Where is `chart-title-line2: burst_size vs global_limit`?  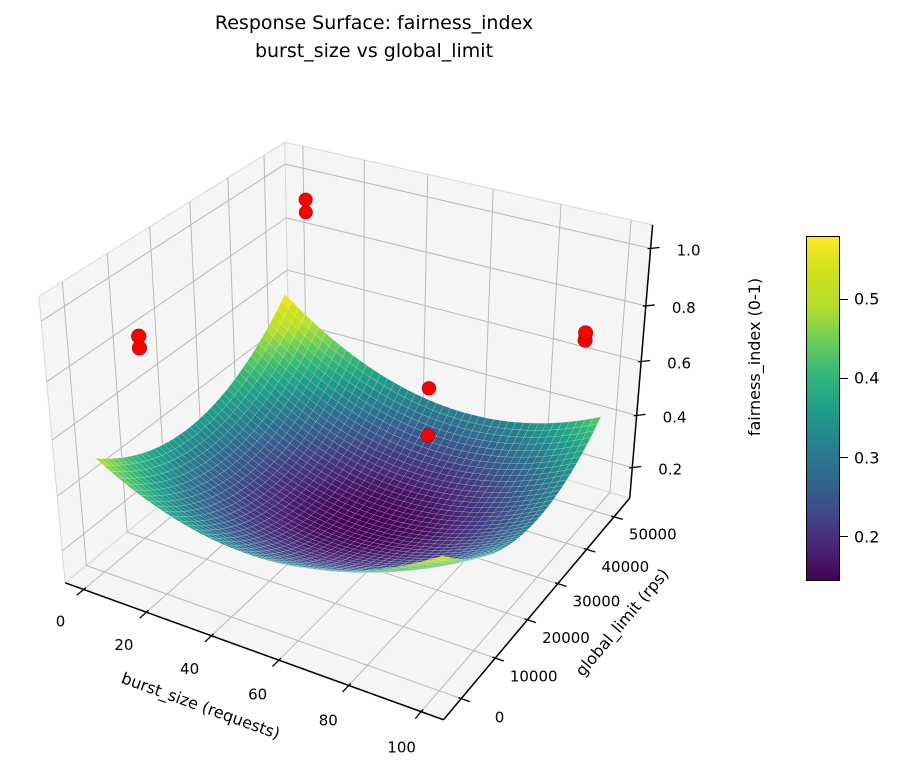 chart-title-line2: burst_size vs global_limit is located at coordinates (374, 51).